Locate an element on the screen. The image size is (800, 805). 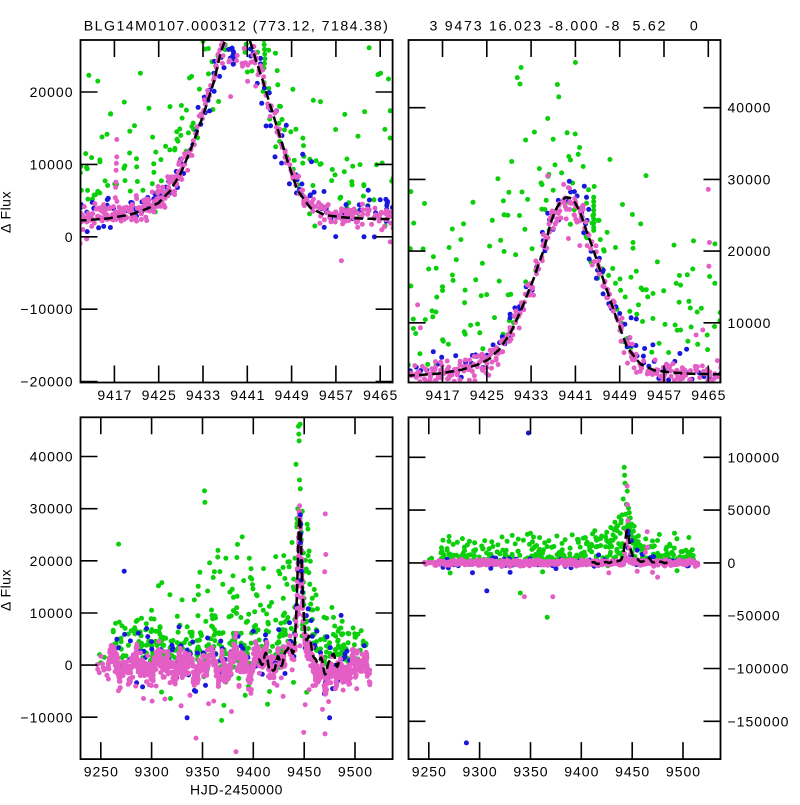
svg-text: −100000 is located at coordinates (759, 669).